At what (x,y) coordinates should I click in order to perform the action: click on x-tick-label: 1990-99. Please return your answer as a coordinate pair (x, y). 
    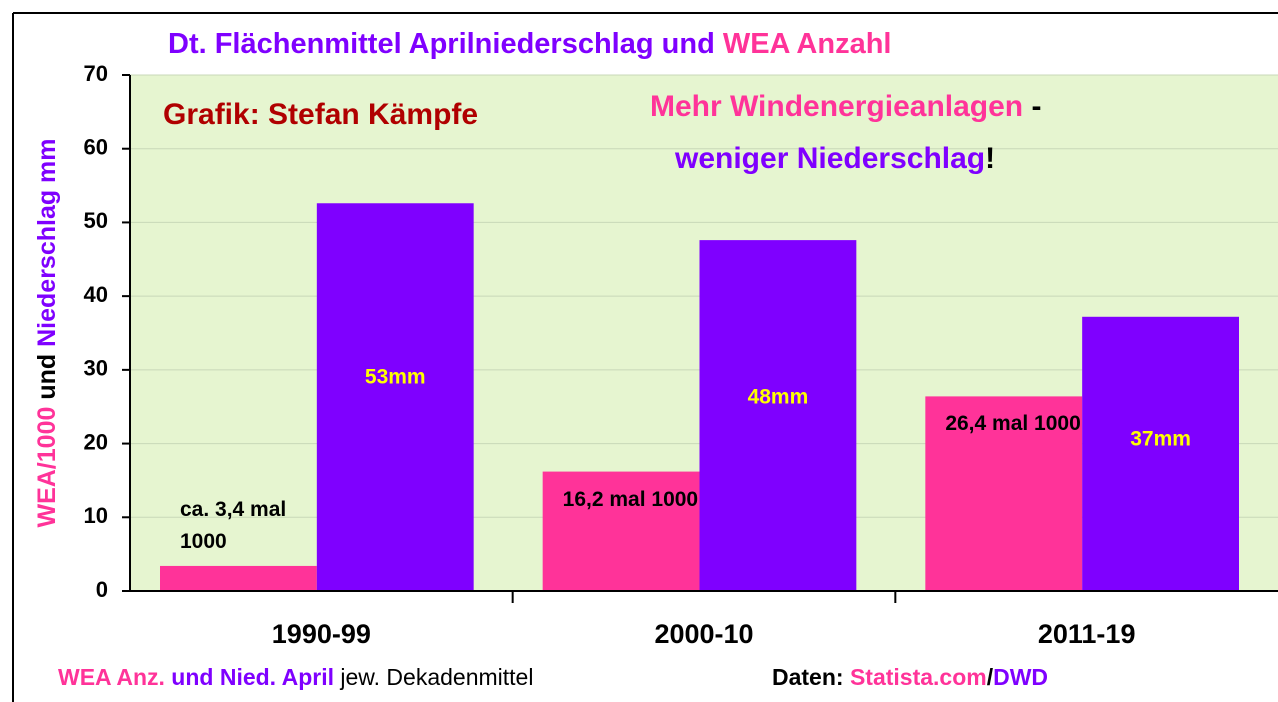
    Looking at the image, I should click on (321, 634).